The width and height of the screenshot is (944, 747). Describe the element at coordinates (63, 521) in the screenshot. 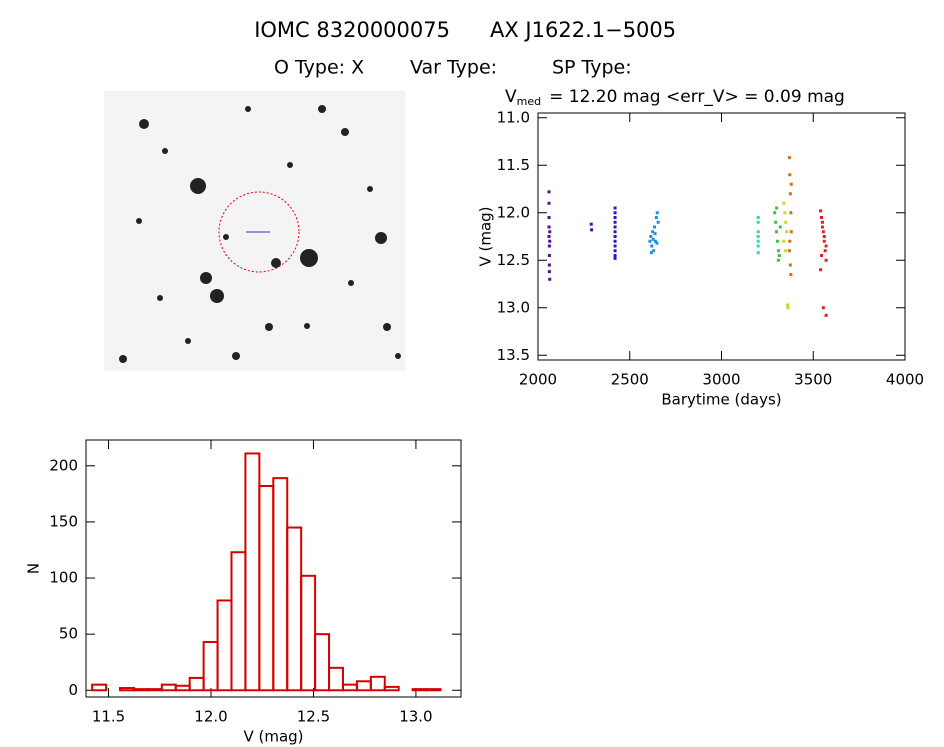

I see `y-tick-label: 150` at that location.